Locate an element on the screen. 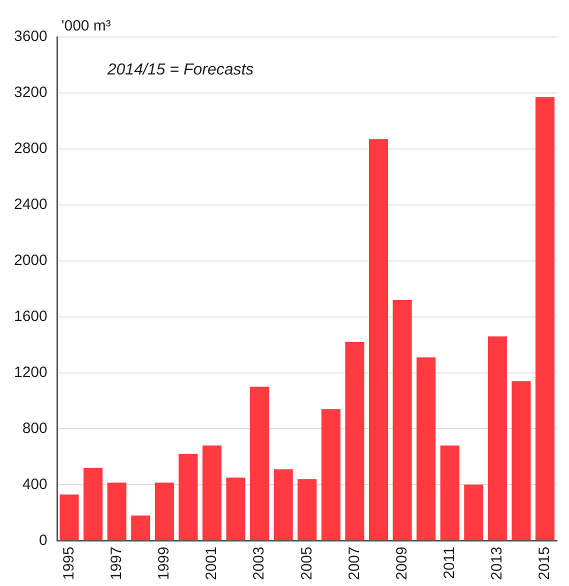 Image resolution: width=569 pixels, height=586 pixels. y-tick-label: 1600 is located at coordinates (31, 316).